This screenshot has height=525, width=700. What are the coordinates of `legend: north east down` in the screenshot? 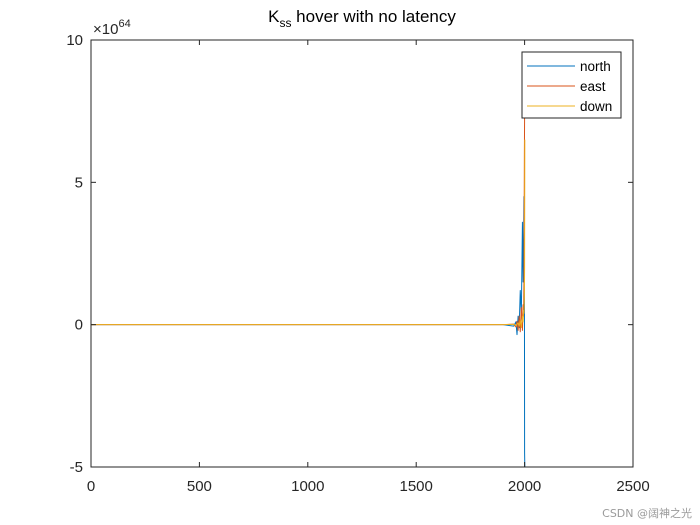 It's located at (571, 85).